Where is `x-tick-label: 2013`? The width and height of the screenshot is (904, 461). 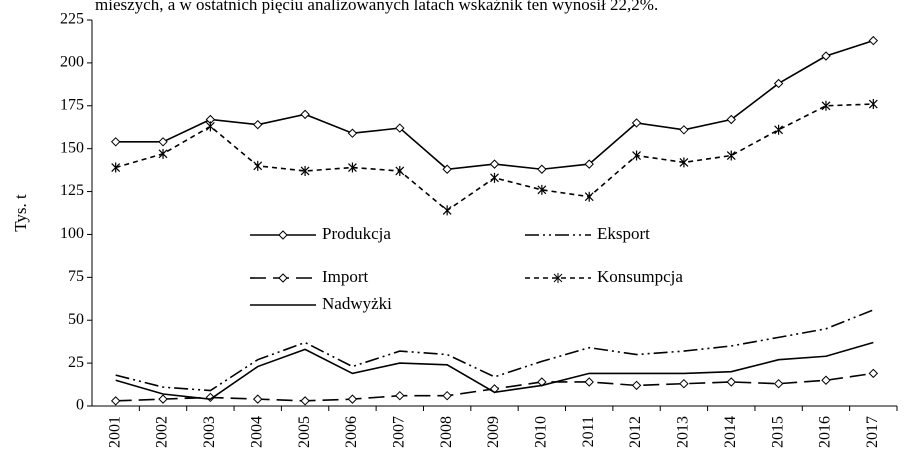 x-tick-label: 2013 is located at coordinates (683, 432).